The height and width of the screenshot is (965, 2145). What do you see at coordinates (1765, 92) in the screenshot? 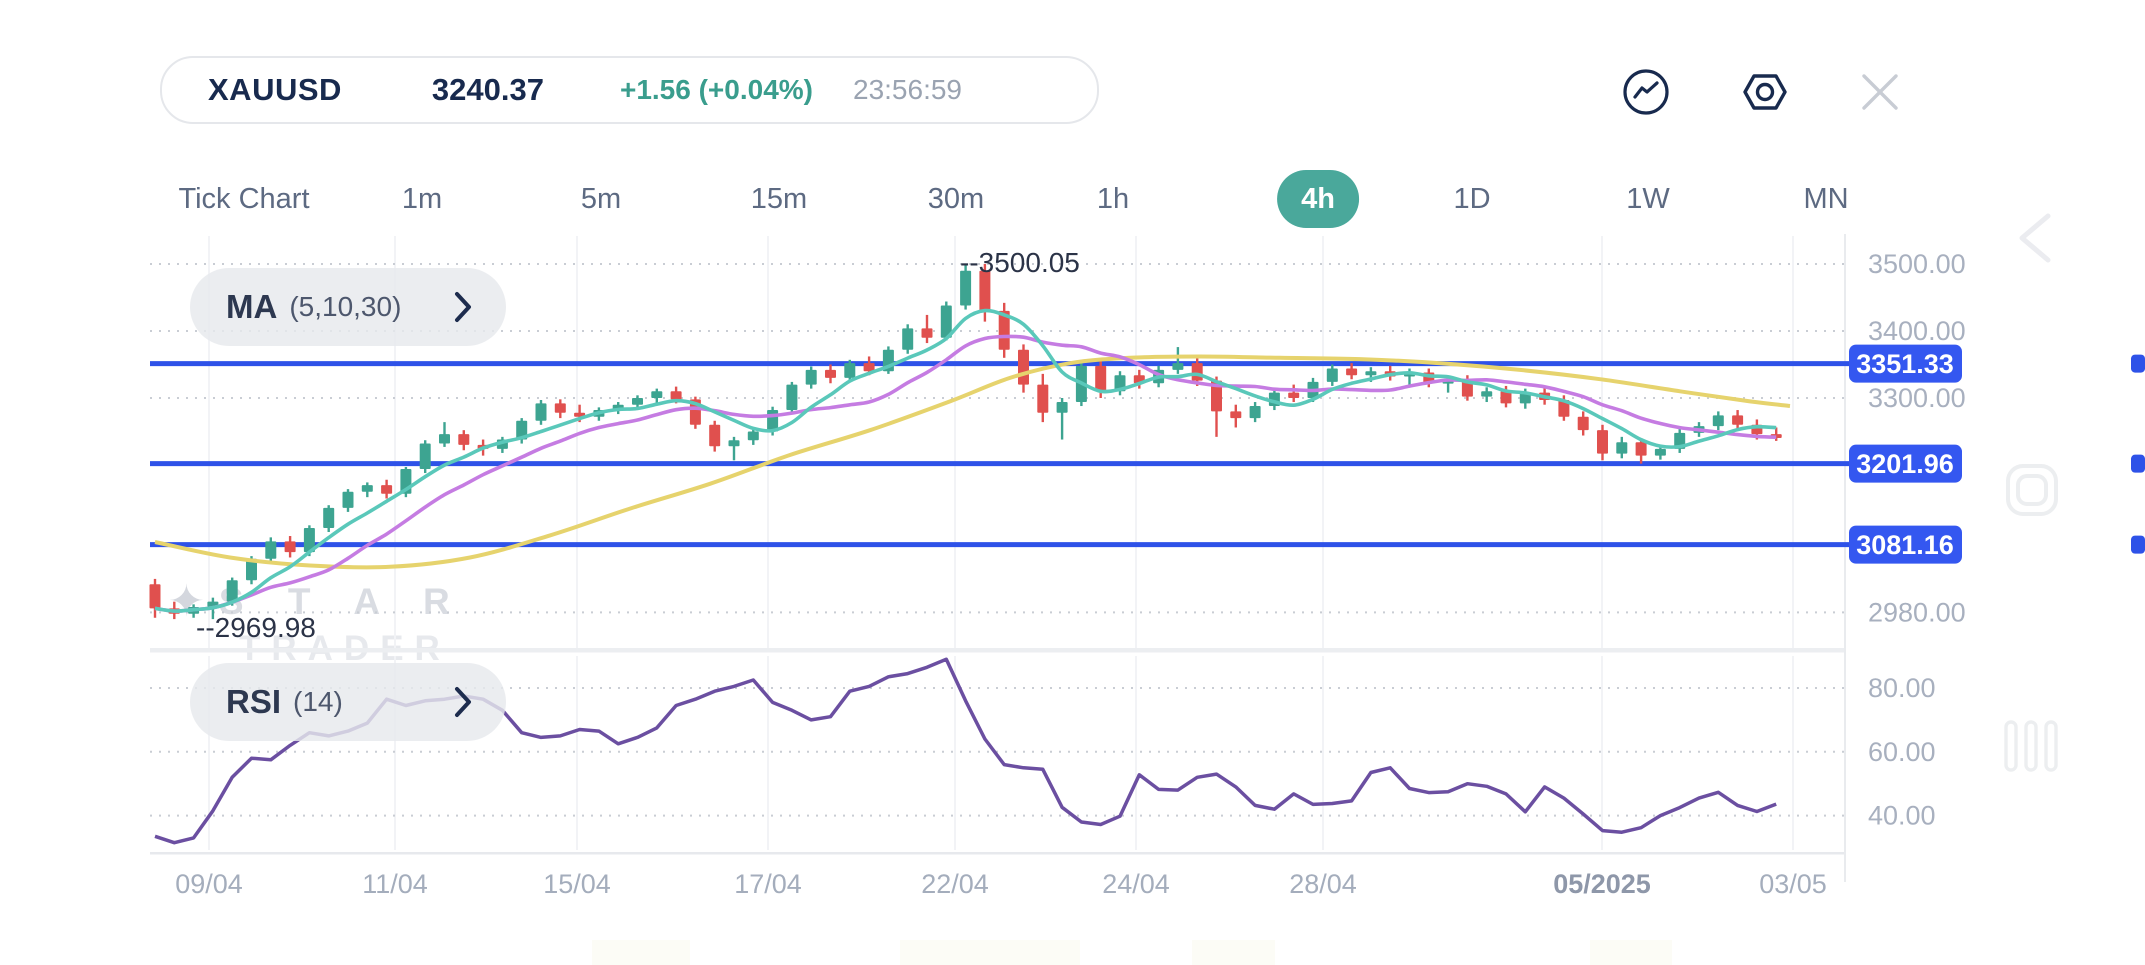
I see `settings-icon` at bounding box center [1765, 92].